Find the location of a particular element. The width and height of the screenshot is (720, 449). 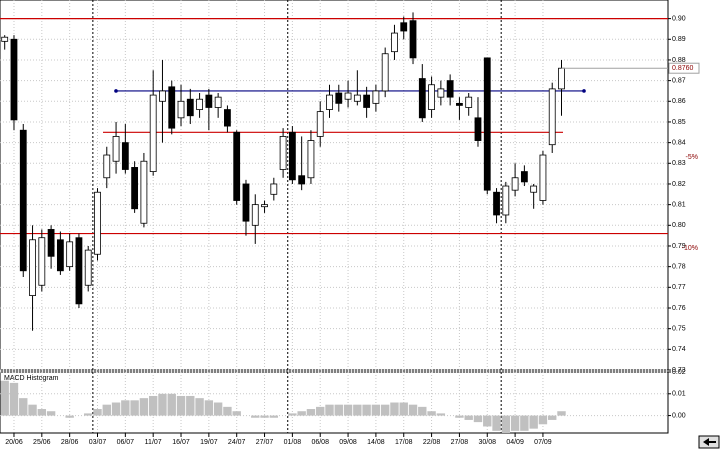

x-tick-label: 25/06 is located at coordinates (42, 442).